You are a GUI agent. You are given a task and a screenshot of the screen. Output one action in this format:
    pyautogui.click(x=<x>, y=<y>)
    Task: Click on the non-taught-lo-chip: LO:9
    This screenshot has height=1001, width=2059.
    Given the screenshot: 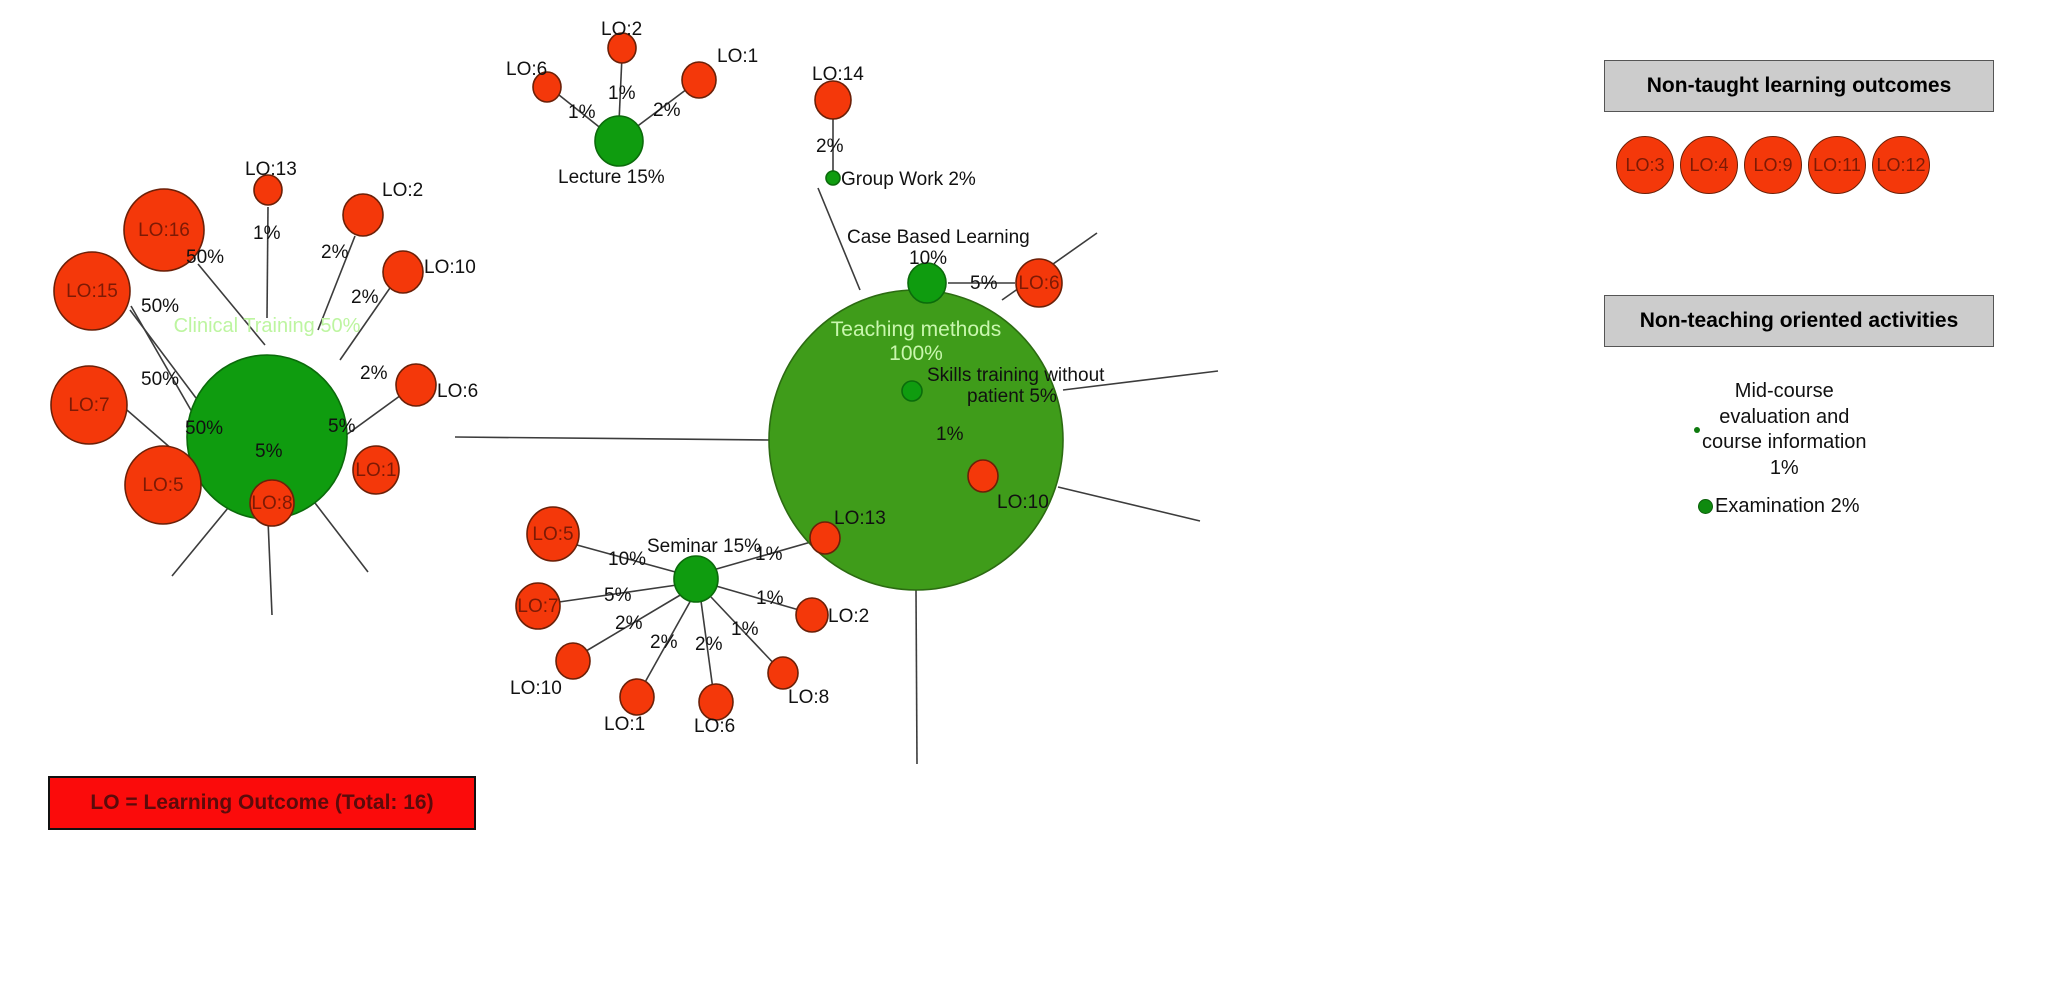 What is the action you would take?
    pyautogui.click(x=1773, y=165)
    